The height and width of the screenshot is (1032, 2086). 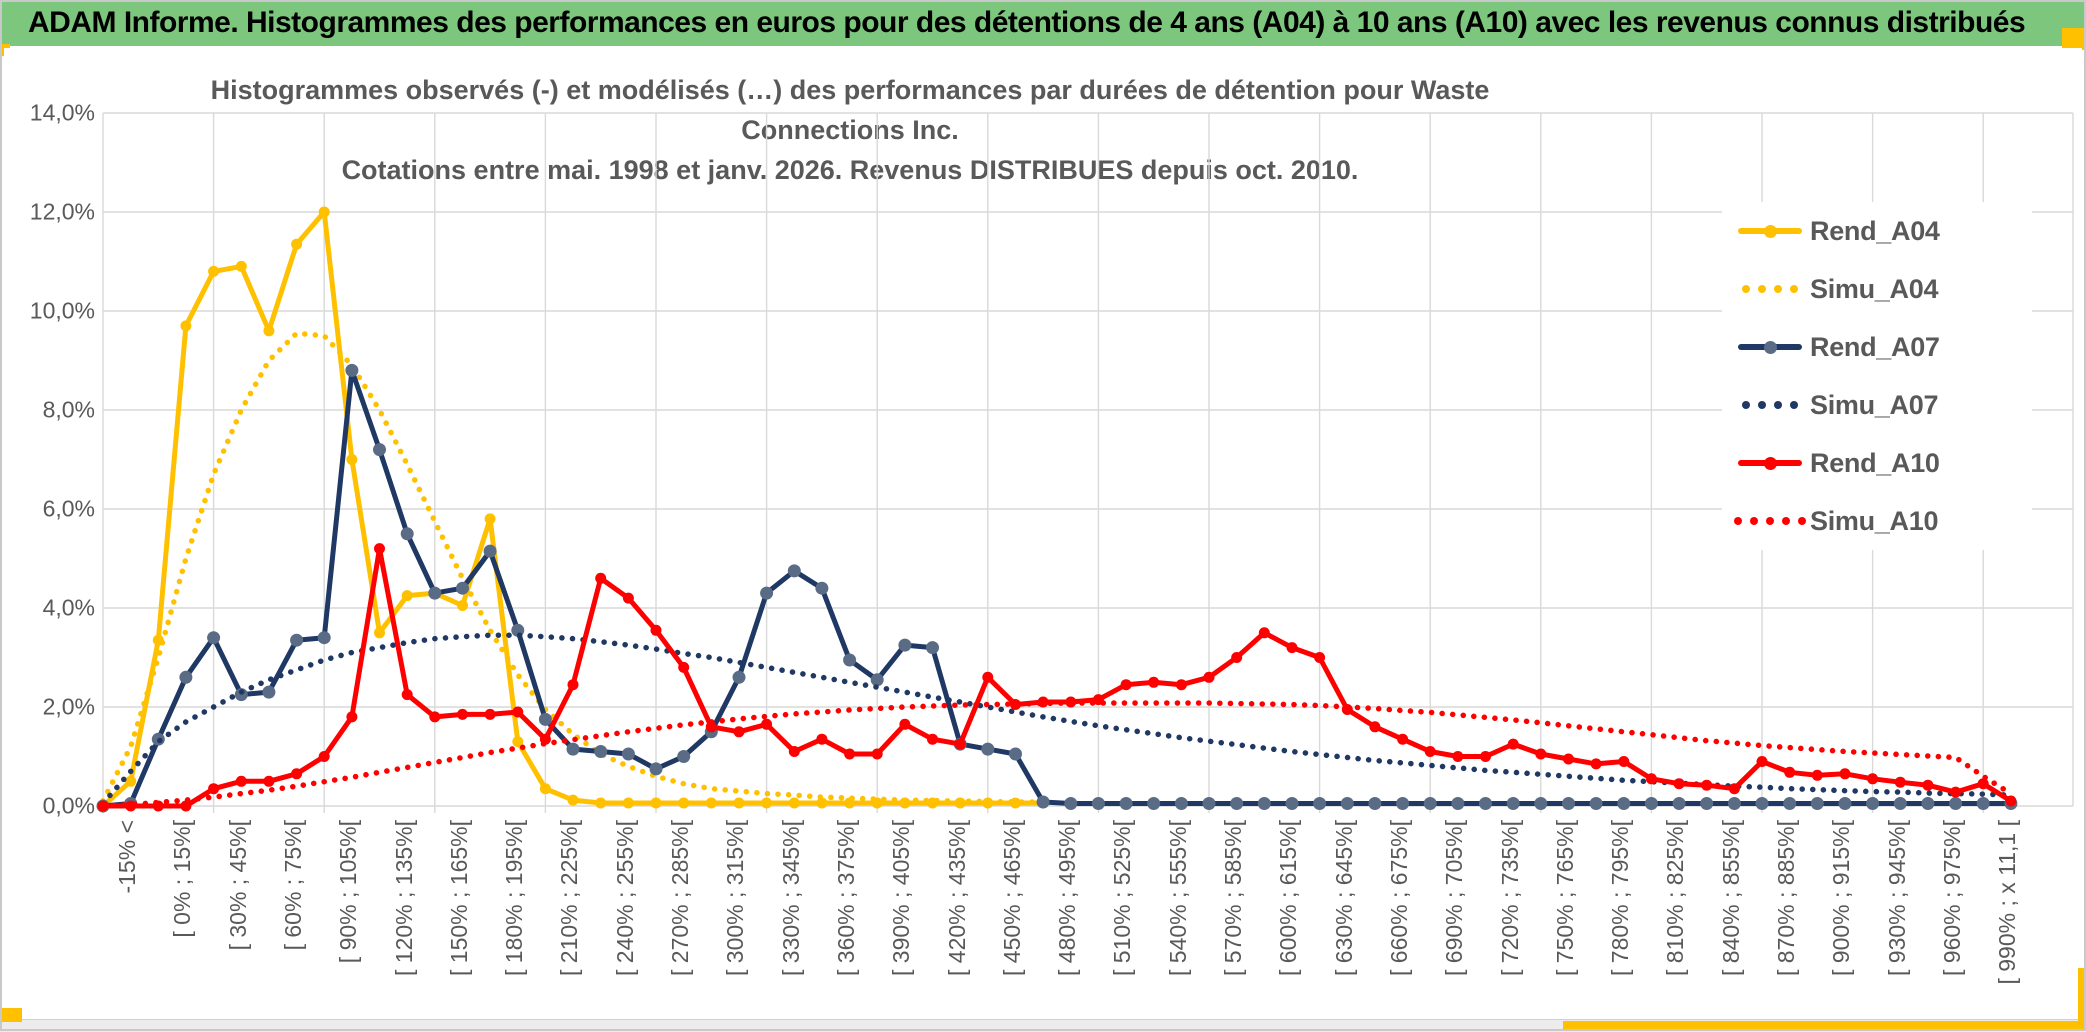 I want to click on x-axis-label: -15% <, so click(x=127, y=857).